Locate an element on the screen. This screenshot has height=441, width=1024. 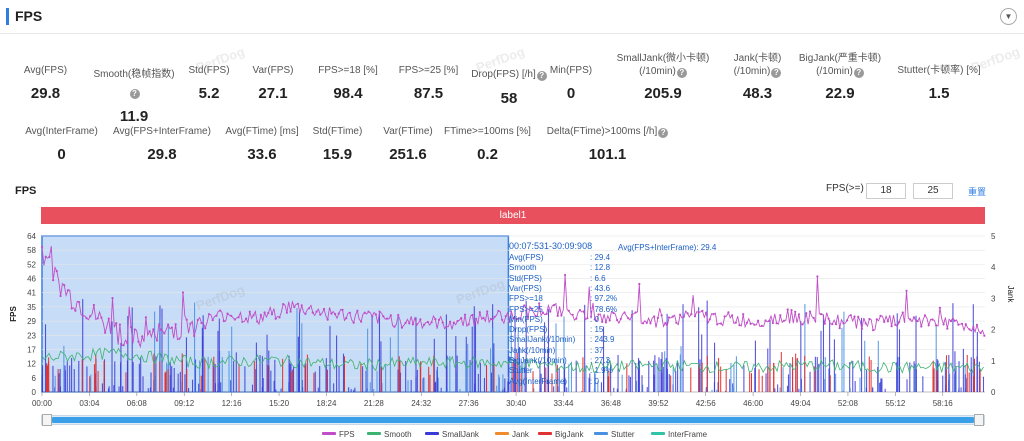
stat2-4: Var(FTime) 251.6 is located at coordinates (408, 144).